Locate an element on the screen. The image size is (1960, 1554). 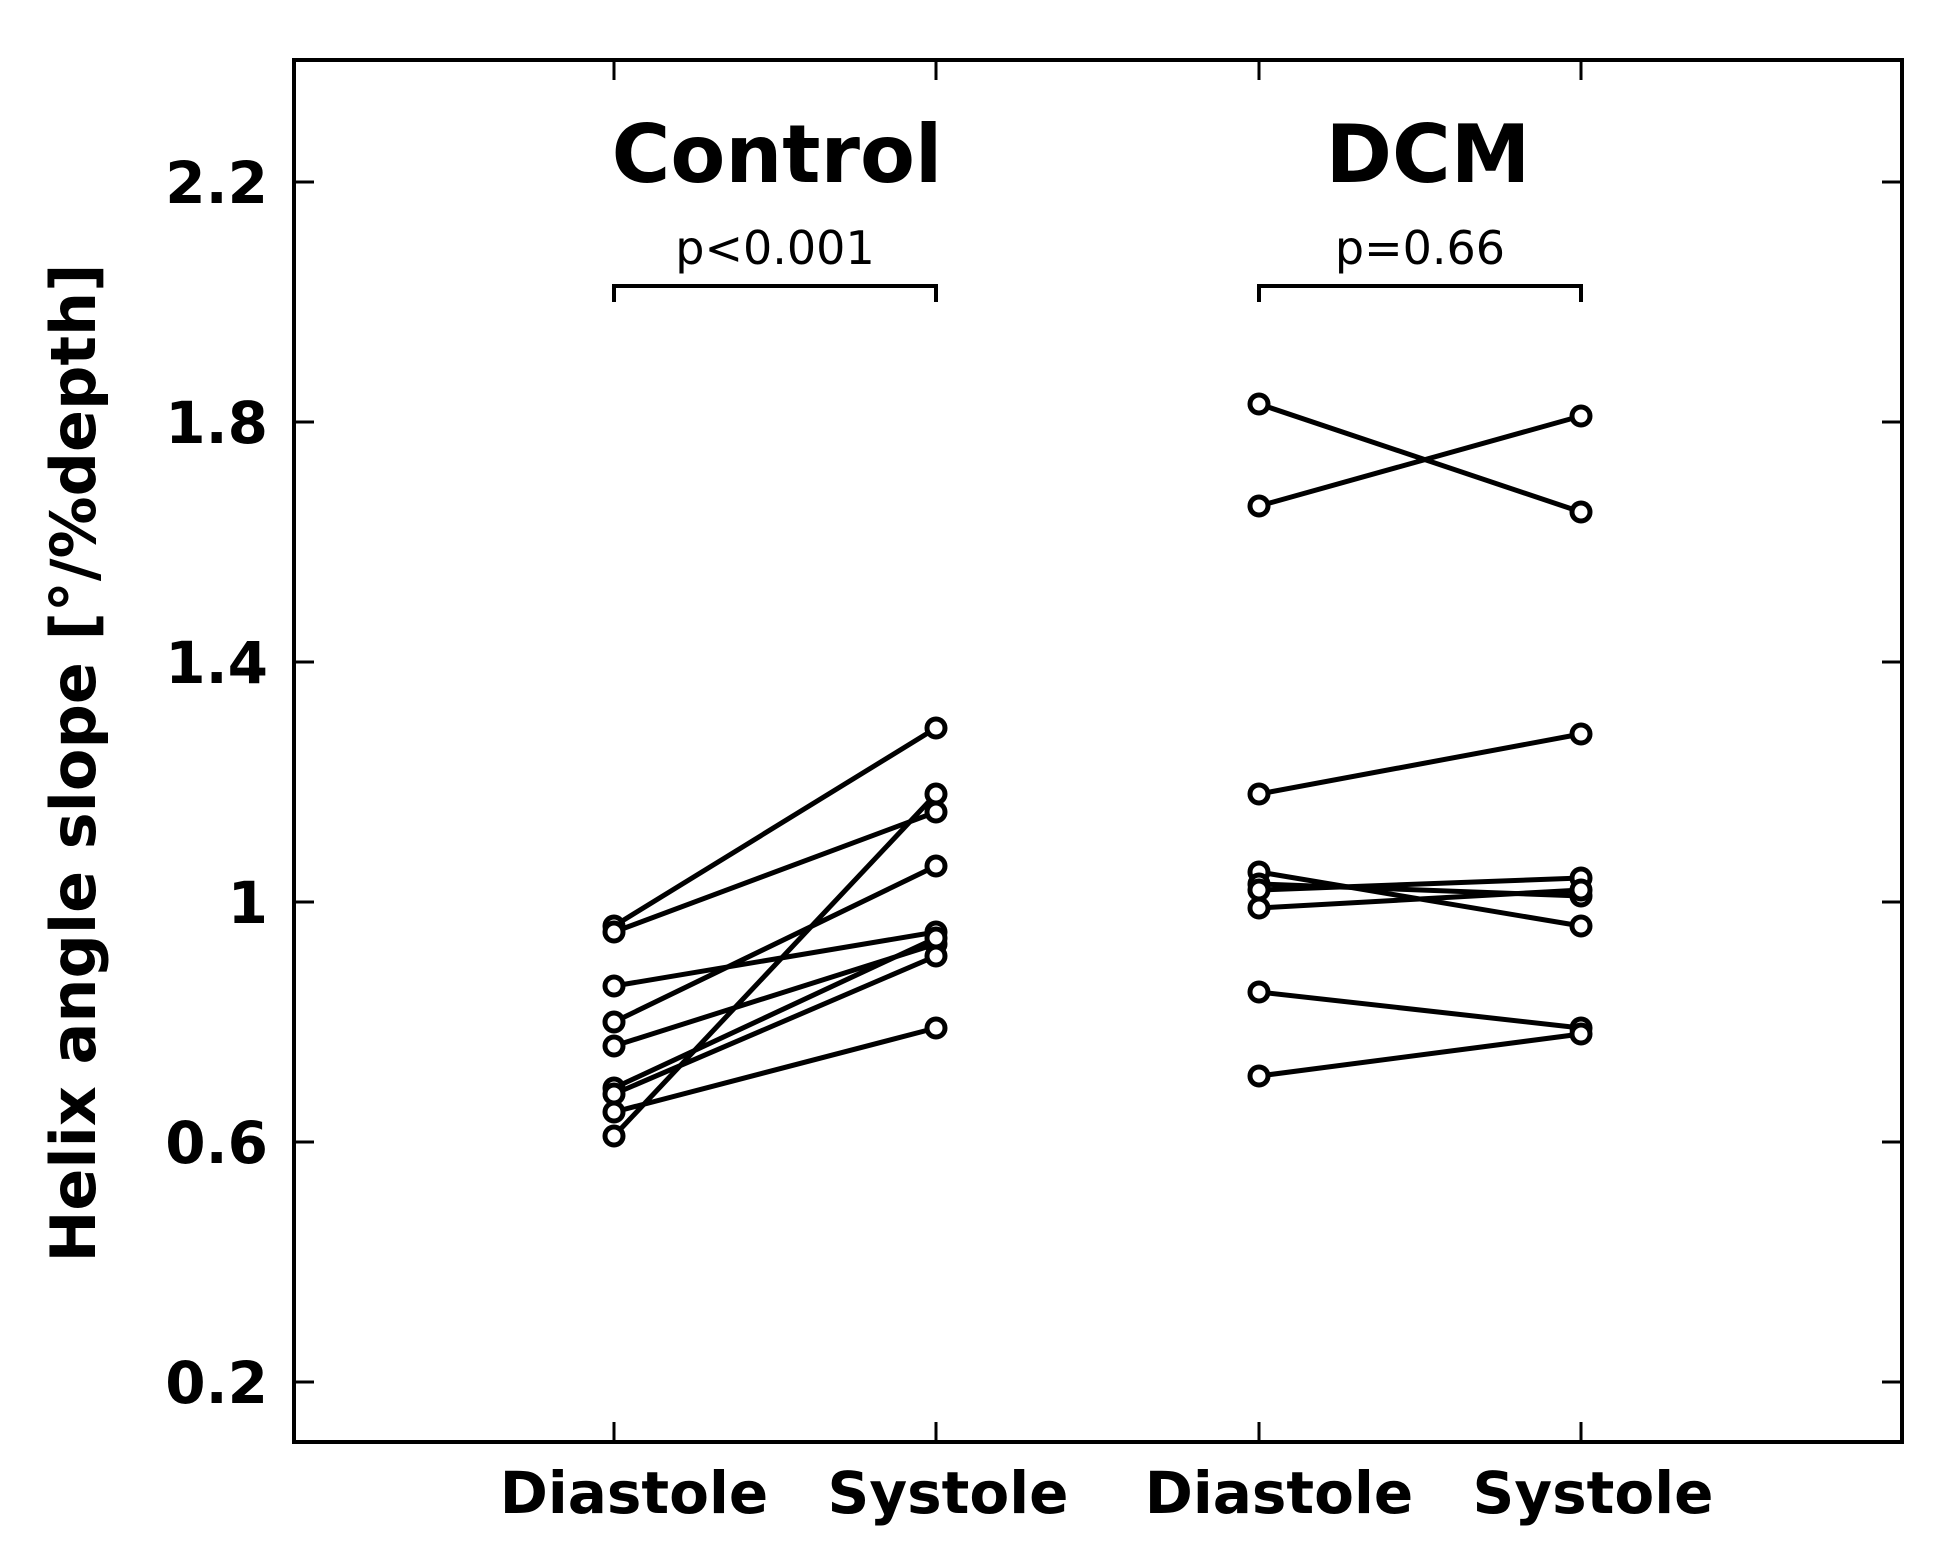
significance-brackets: p<0.001 Control p=0.66 DCM is located at coordinates (1097, 205).